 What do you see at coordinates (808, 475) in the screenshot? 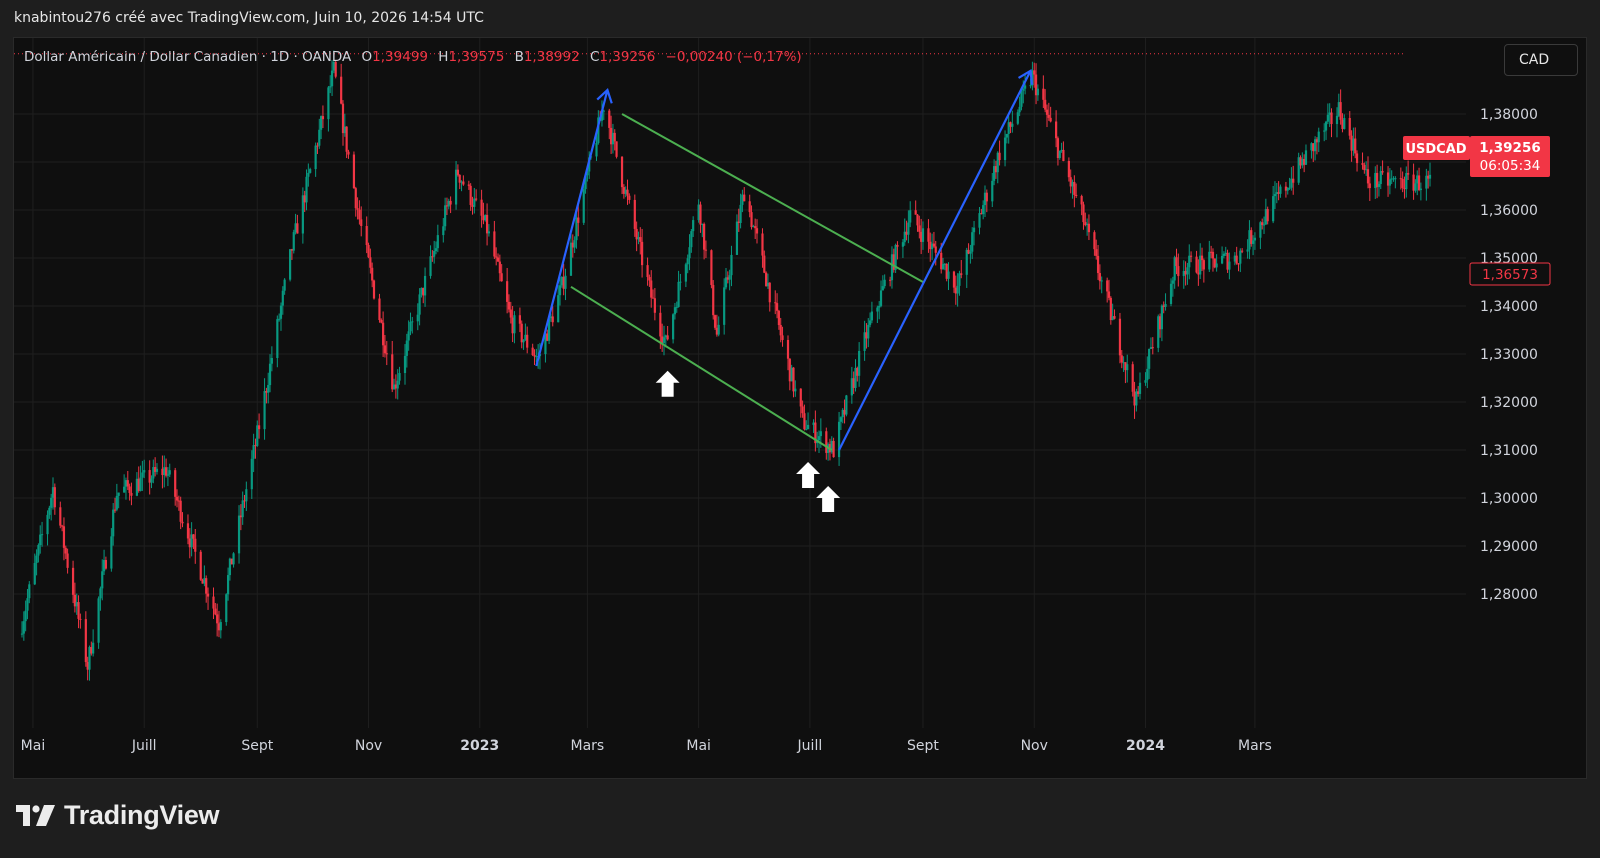
I see `arrow-up-shape` at bounding box center [808, 475].